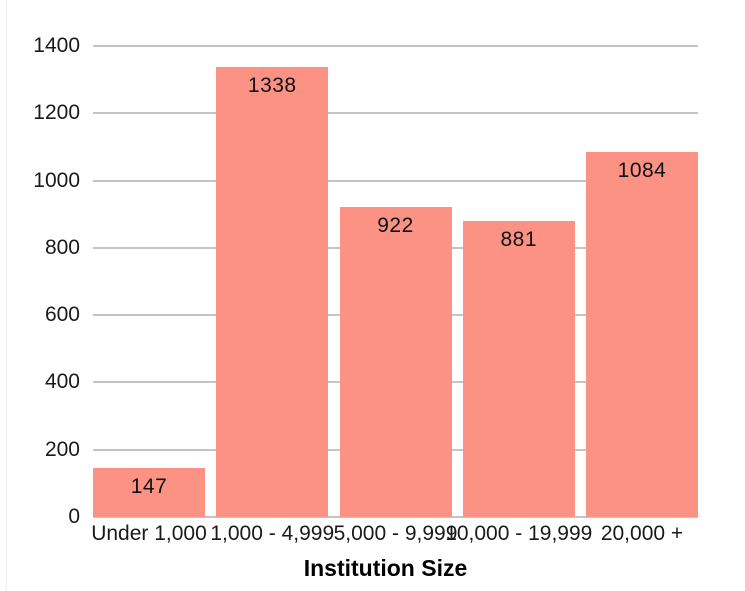 This screenshot has height=591, width=745. Describe the element at coordinates (6, 295) in the screenshot. I see `left-edge-line` at that location.